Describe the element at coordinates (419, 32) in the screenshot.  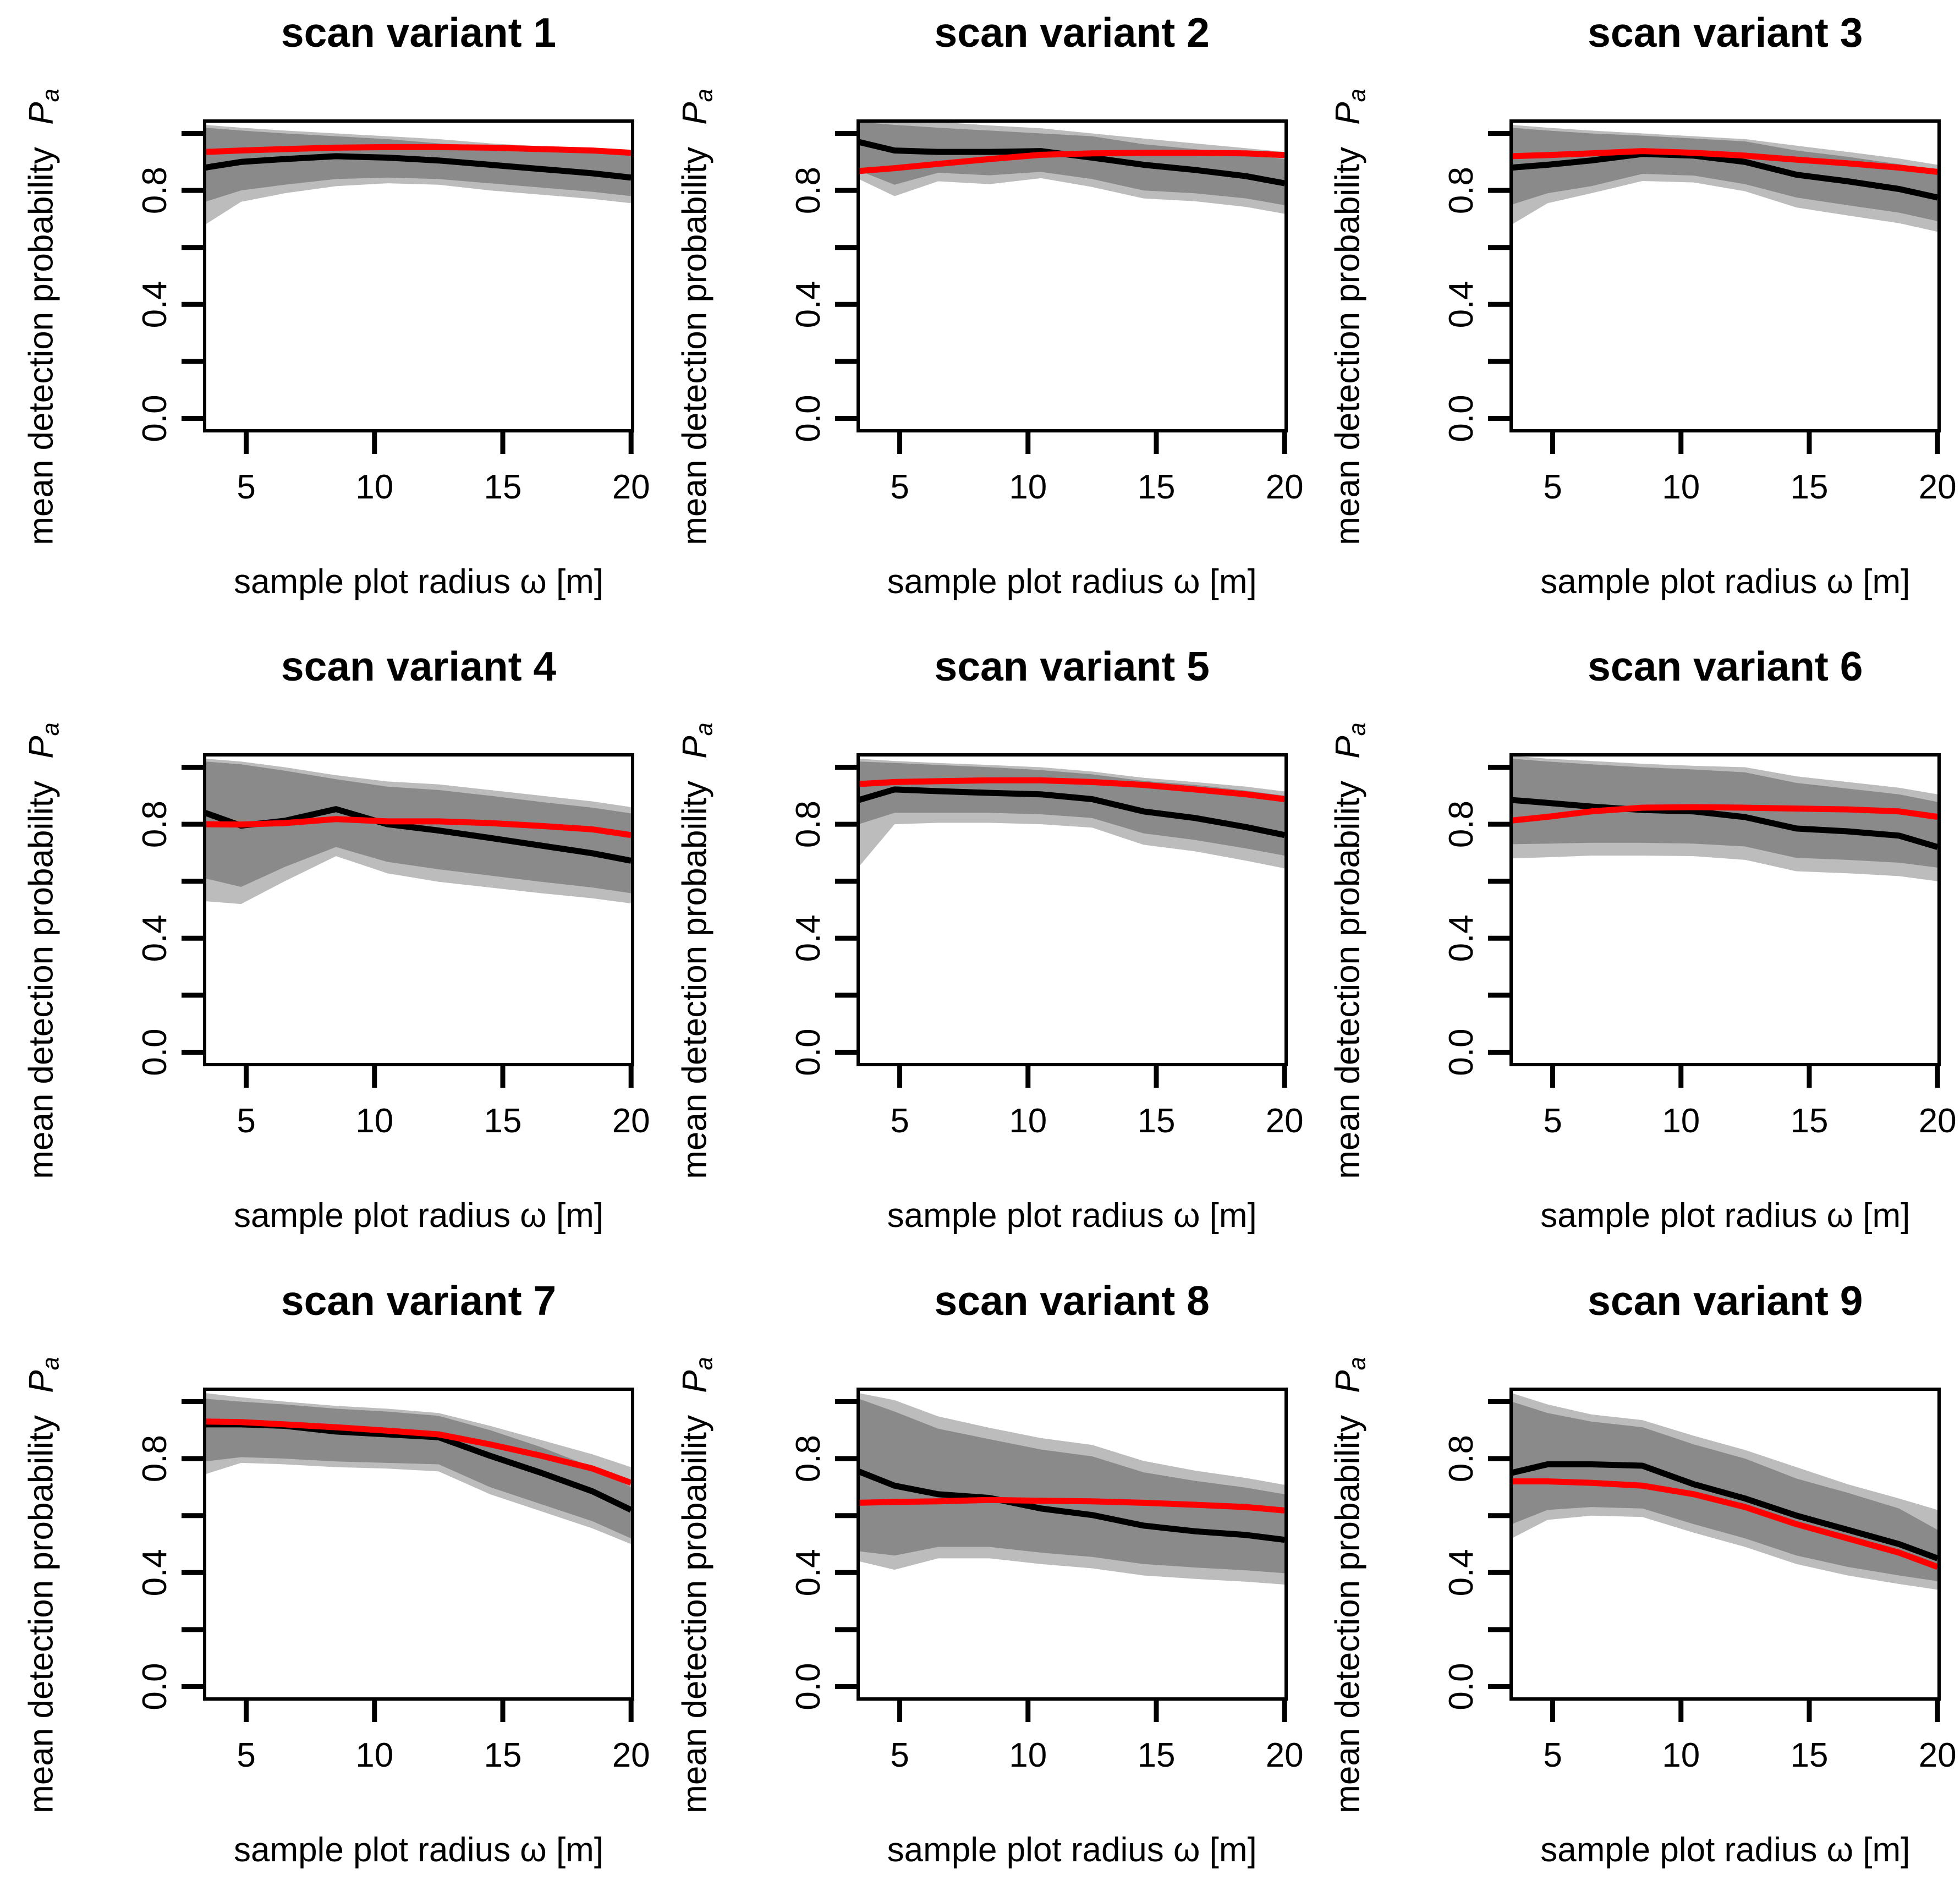
I see `panel-title: scan variant 1` at that location.